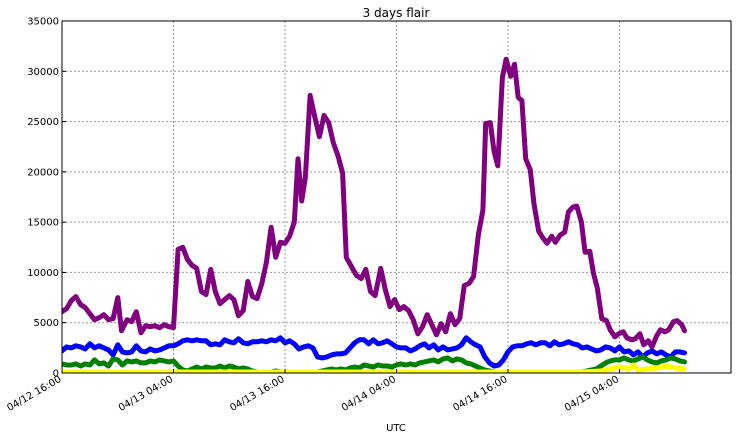  Describe the element at coordinates (43, 122) in the screenshot. I see `y-tick-label: 25000` at that location.